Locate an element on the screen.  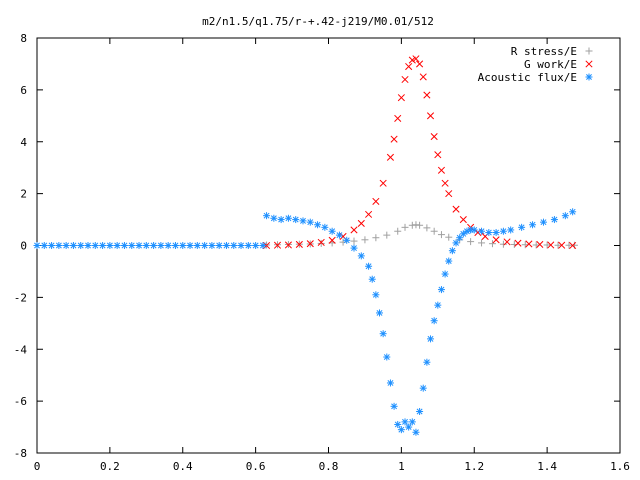
x-tick-label: 0.4 is located at coordinates (183, 466).